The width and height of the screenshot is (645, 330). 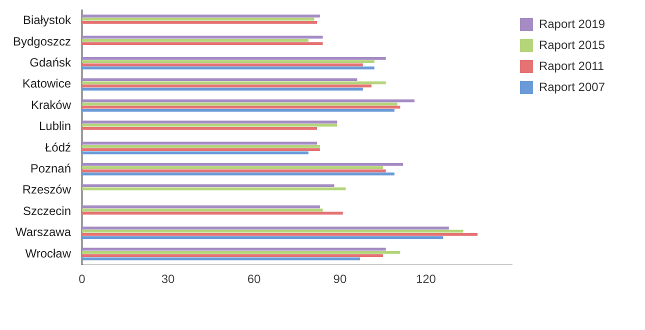 I want to click on y-tick-label: Lublin, so click(x=55, y=126).